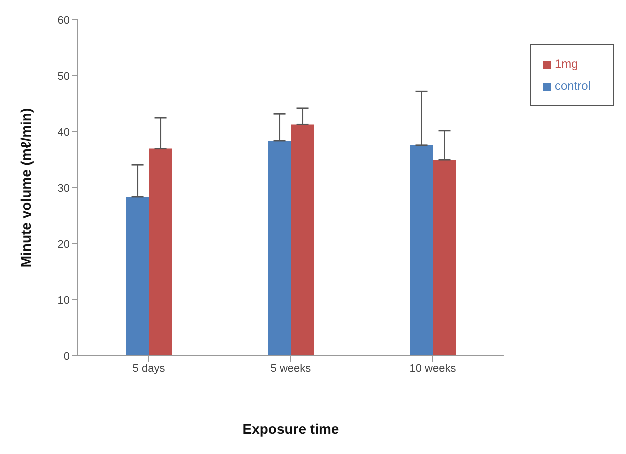 The width and height of the screenshot is (626, 454). I want to click on y-tick-label: 10, so click(64, 300).